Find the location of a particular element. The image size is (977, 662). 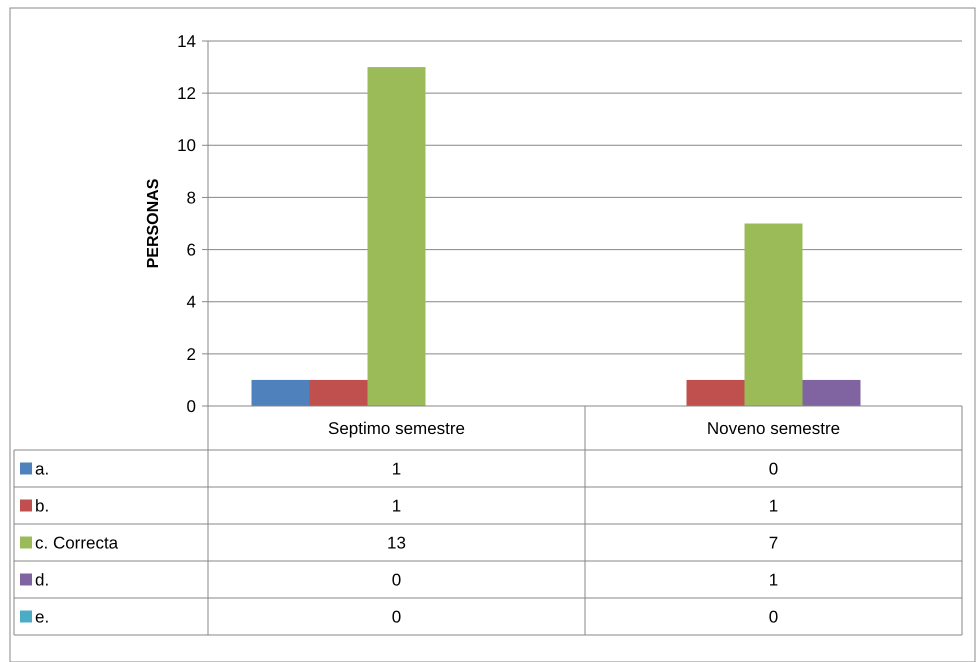

data-label: 7 is located at coordinates (773, 542).